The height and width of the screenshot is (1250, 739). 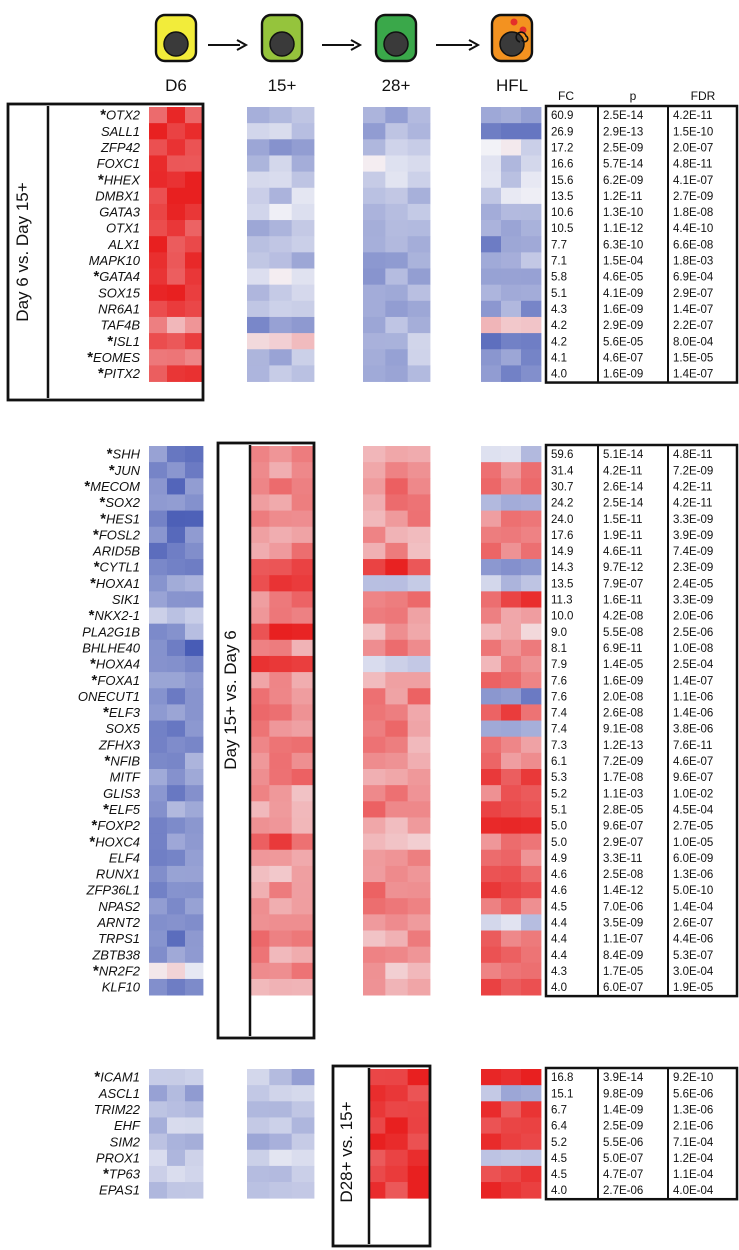 I want to click on stat-value: 15.6, so click(x=562, y=181).